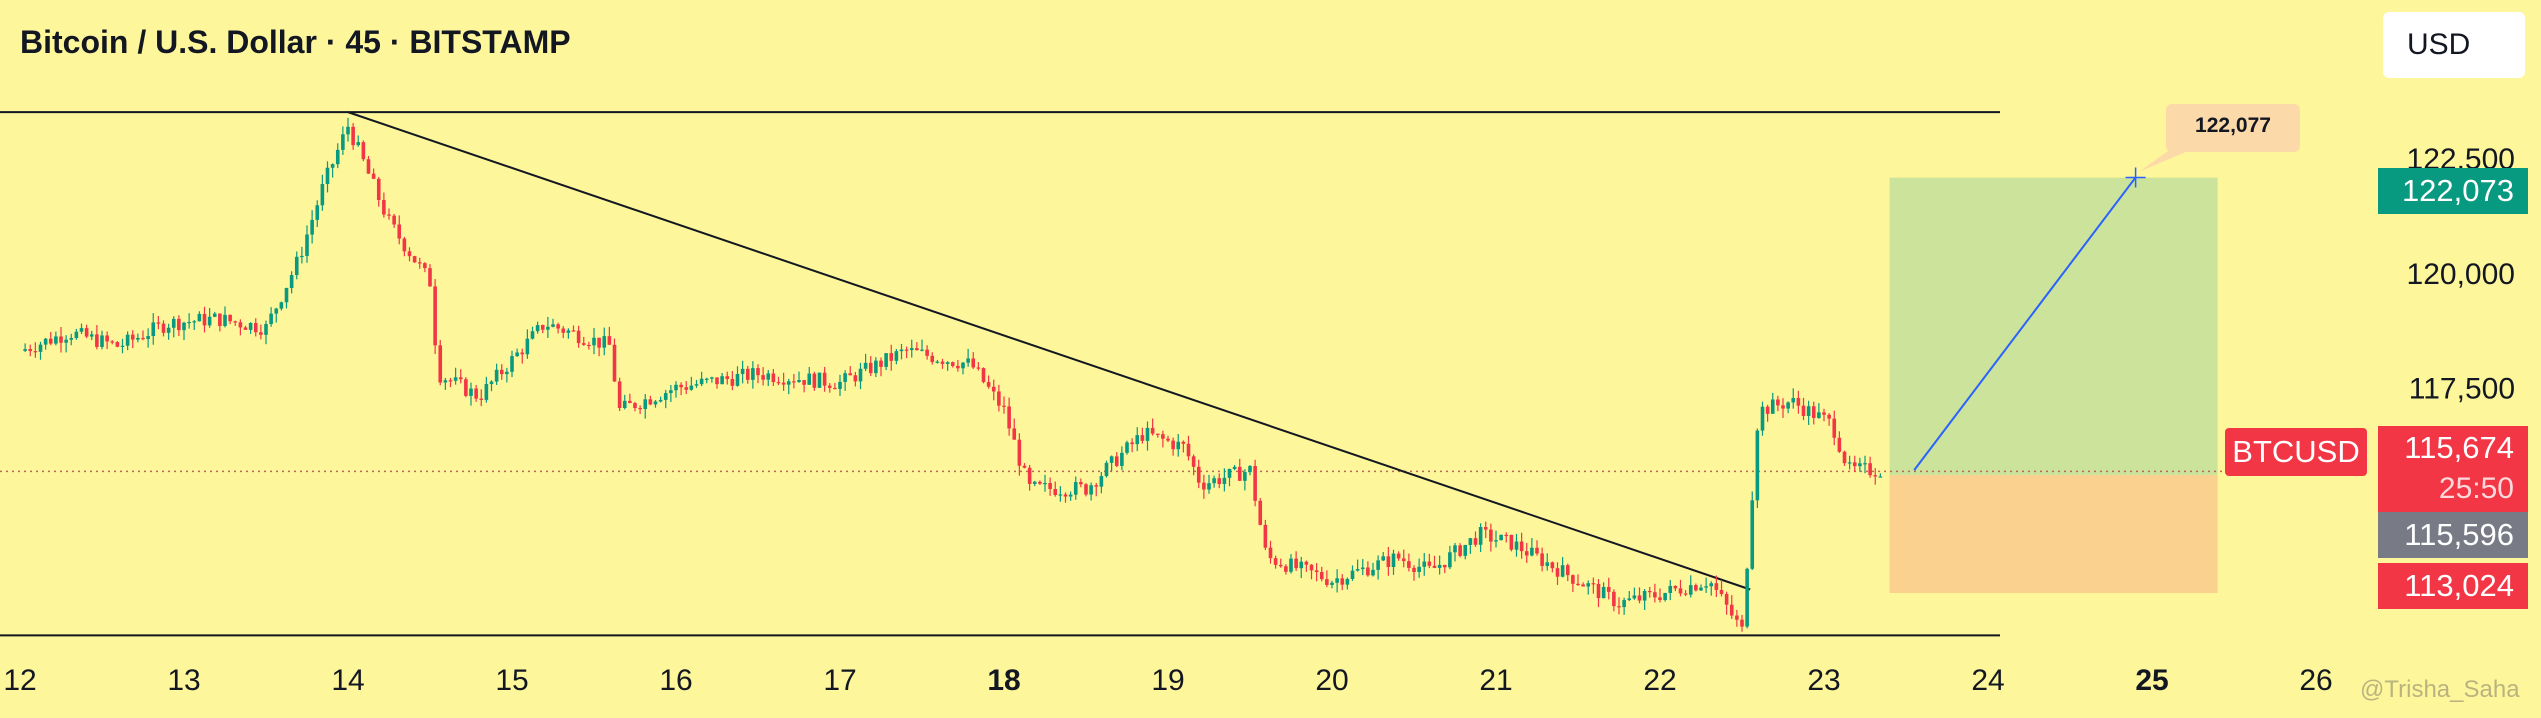 The image size is (2541, 718). I want to click on currency-button: USD, so click(2454, 45).